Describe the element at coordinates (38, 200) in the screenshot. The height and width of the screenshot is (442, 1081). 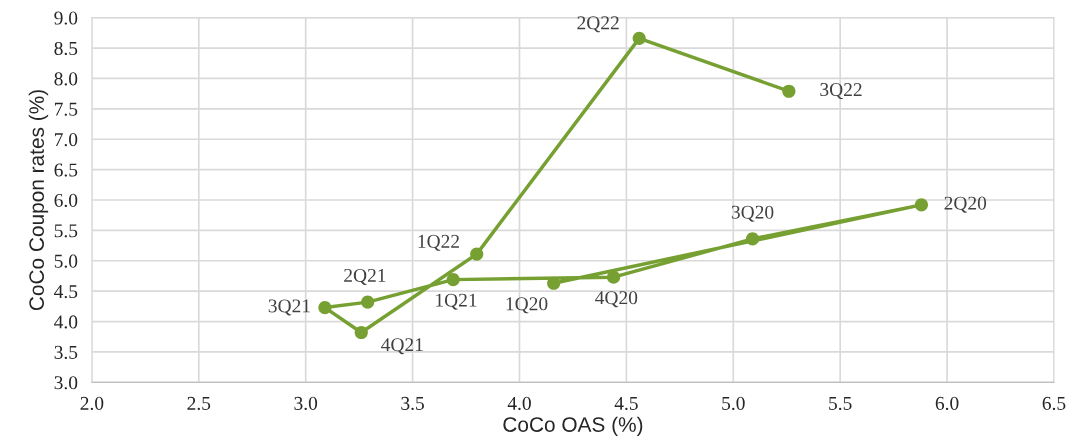
I see `y-axis-title: CoCo Coupon rates (%)` at that location.